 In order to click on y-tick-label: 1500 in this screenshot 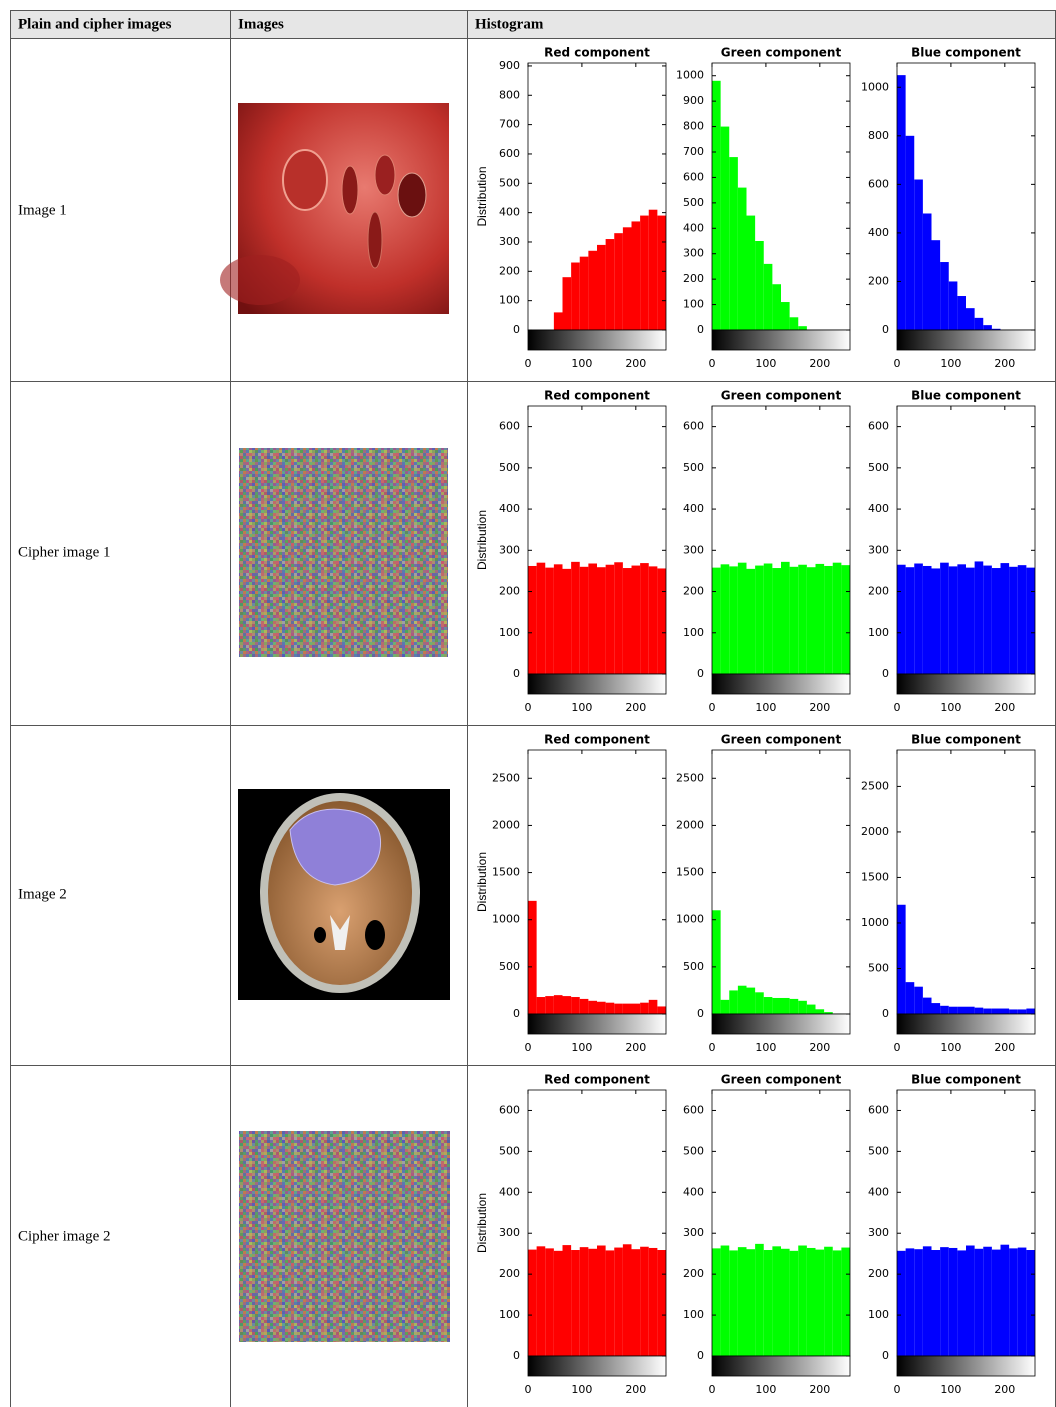, I will do `click(506, 872)`.